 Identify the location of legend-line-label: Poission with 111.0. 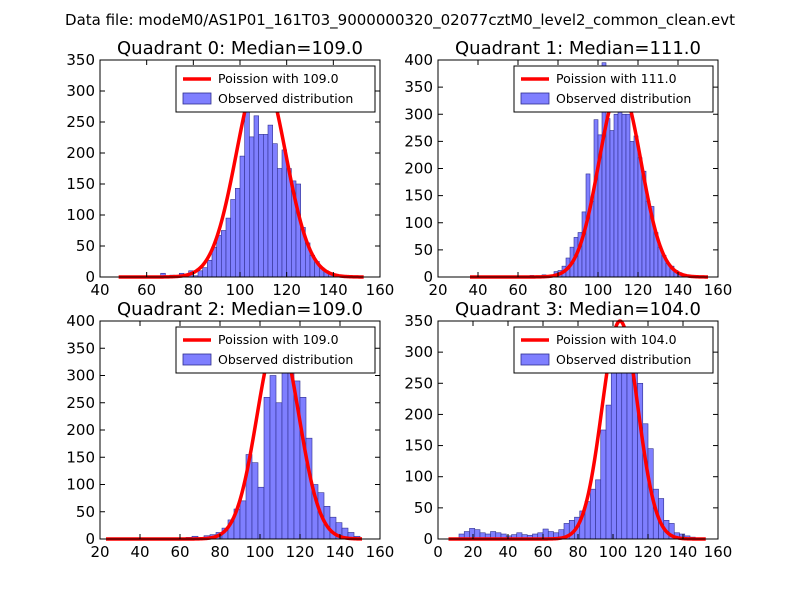
(616, 78).